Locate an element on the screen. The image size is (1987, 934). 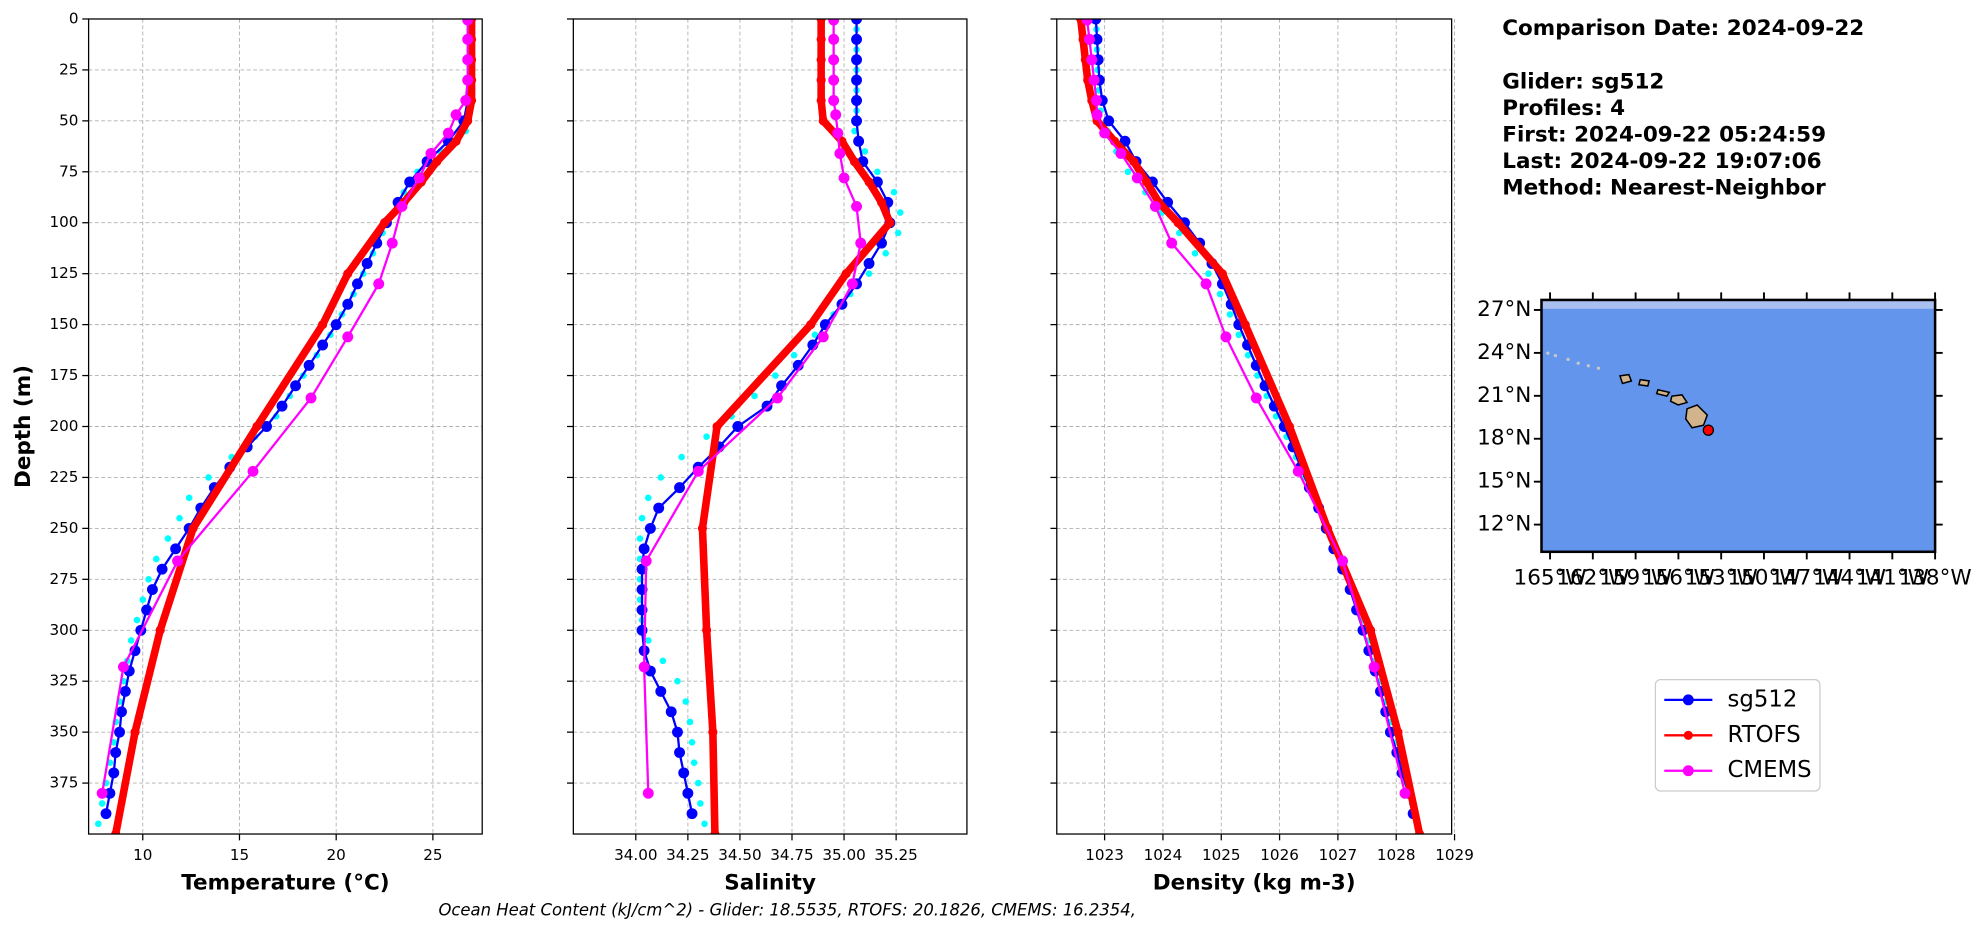
map-y-tick-label: 21°N is located at coordinates (1504, 395).